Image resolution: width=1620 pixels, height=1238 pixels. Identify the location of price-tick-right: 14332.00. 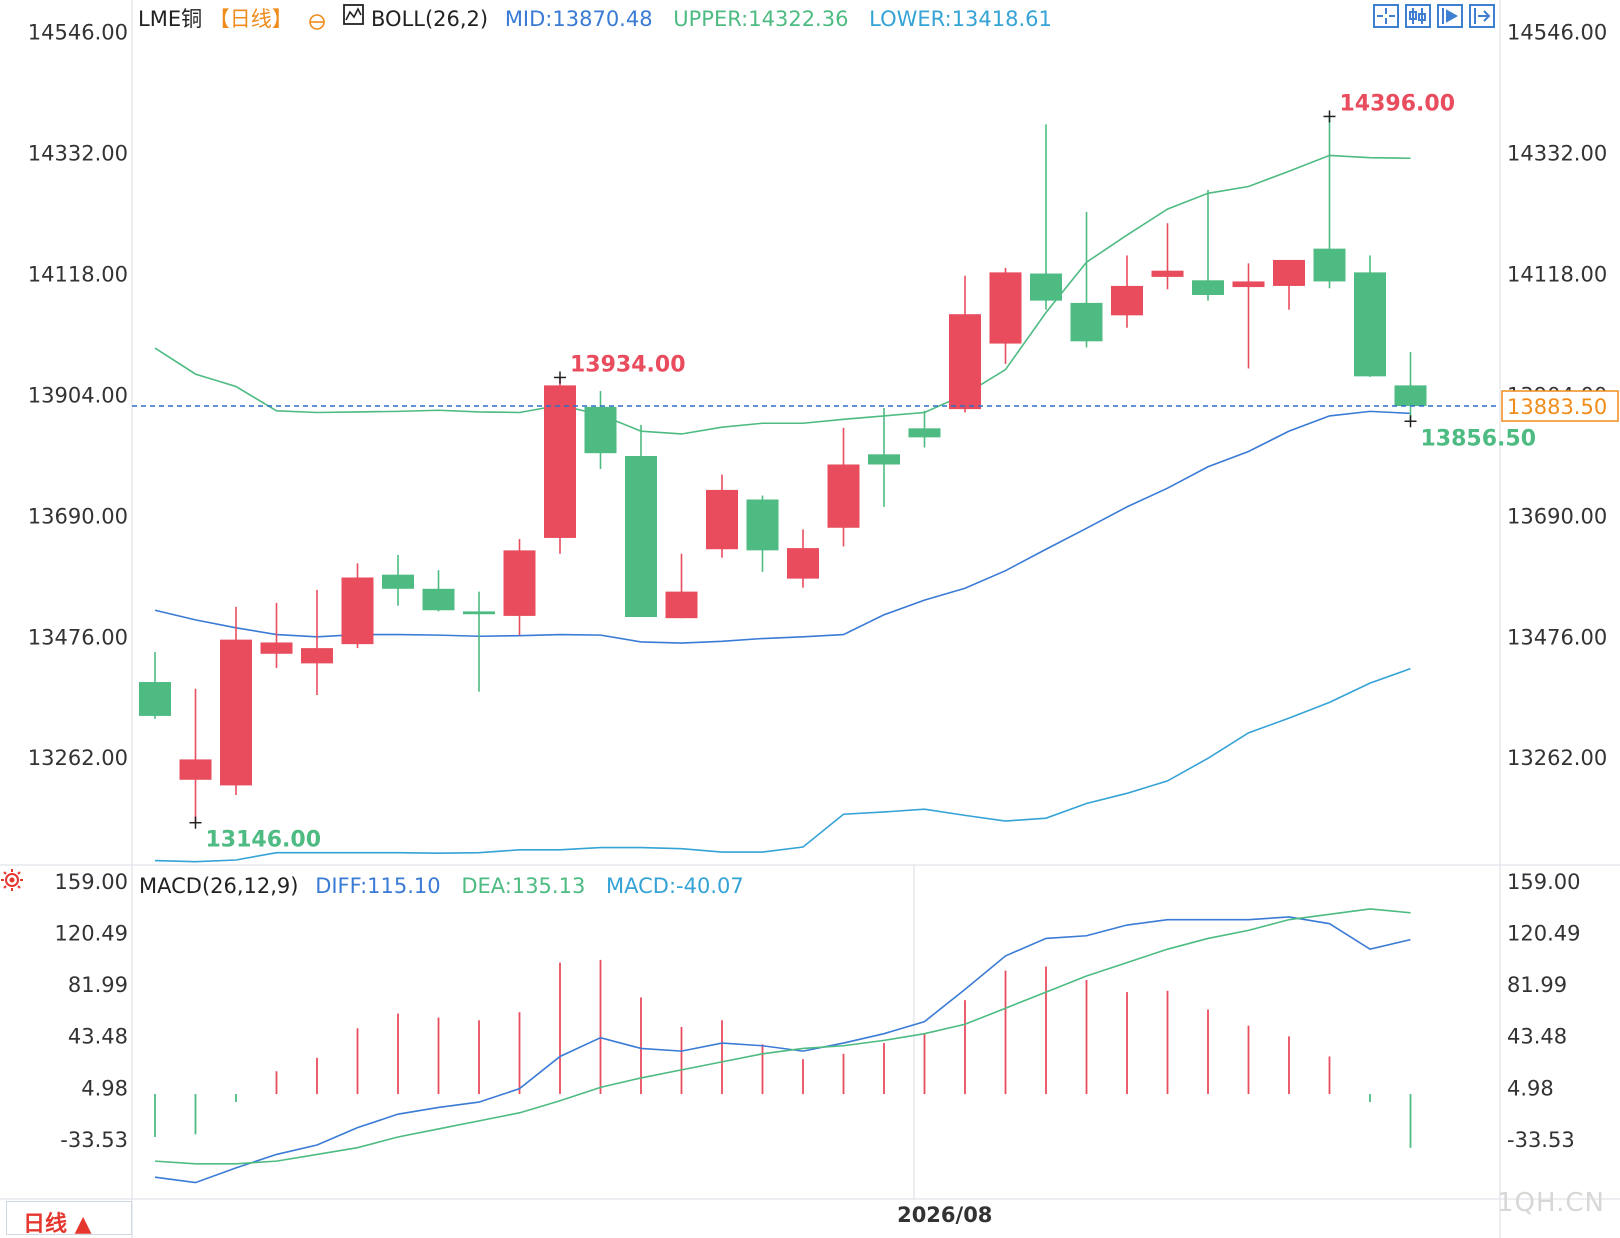
(1557, 154).